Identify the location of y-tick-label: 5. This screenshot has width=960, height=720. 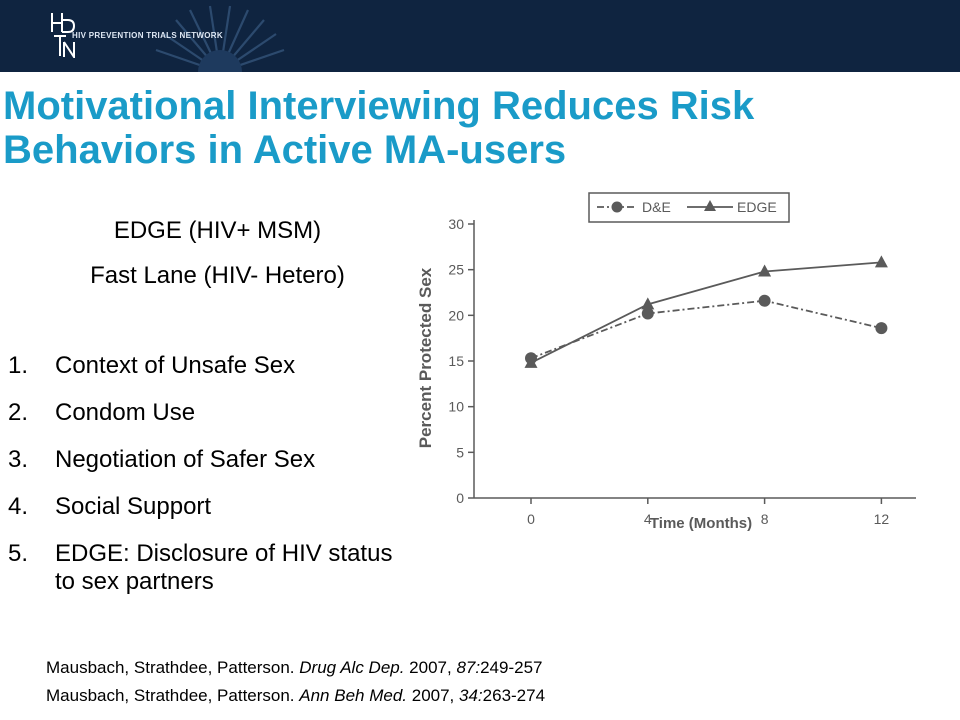
(460, 452).